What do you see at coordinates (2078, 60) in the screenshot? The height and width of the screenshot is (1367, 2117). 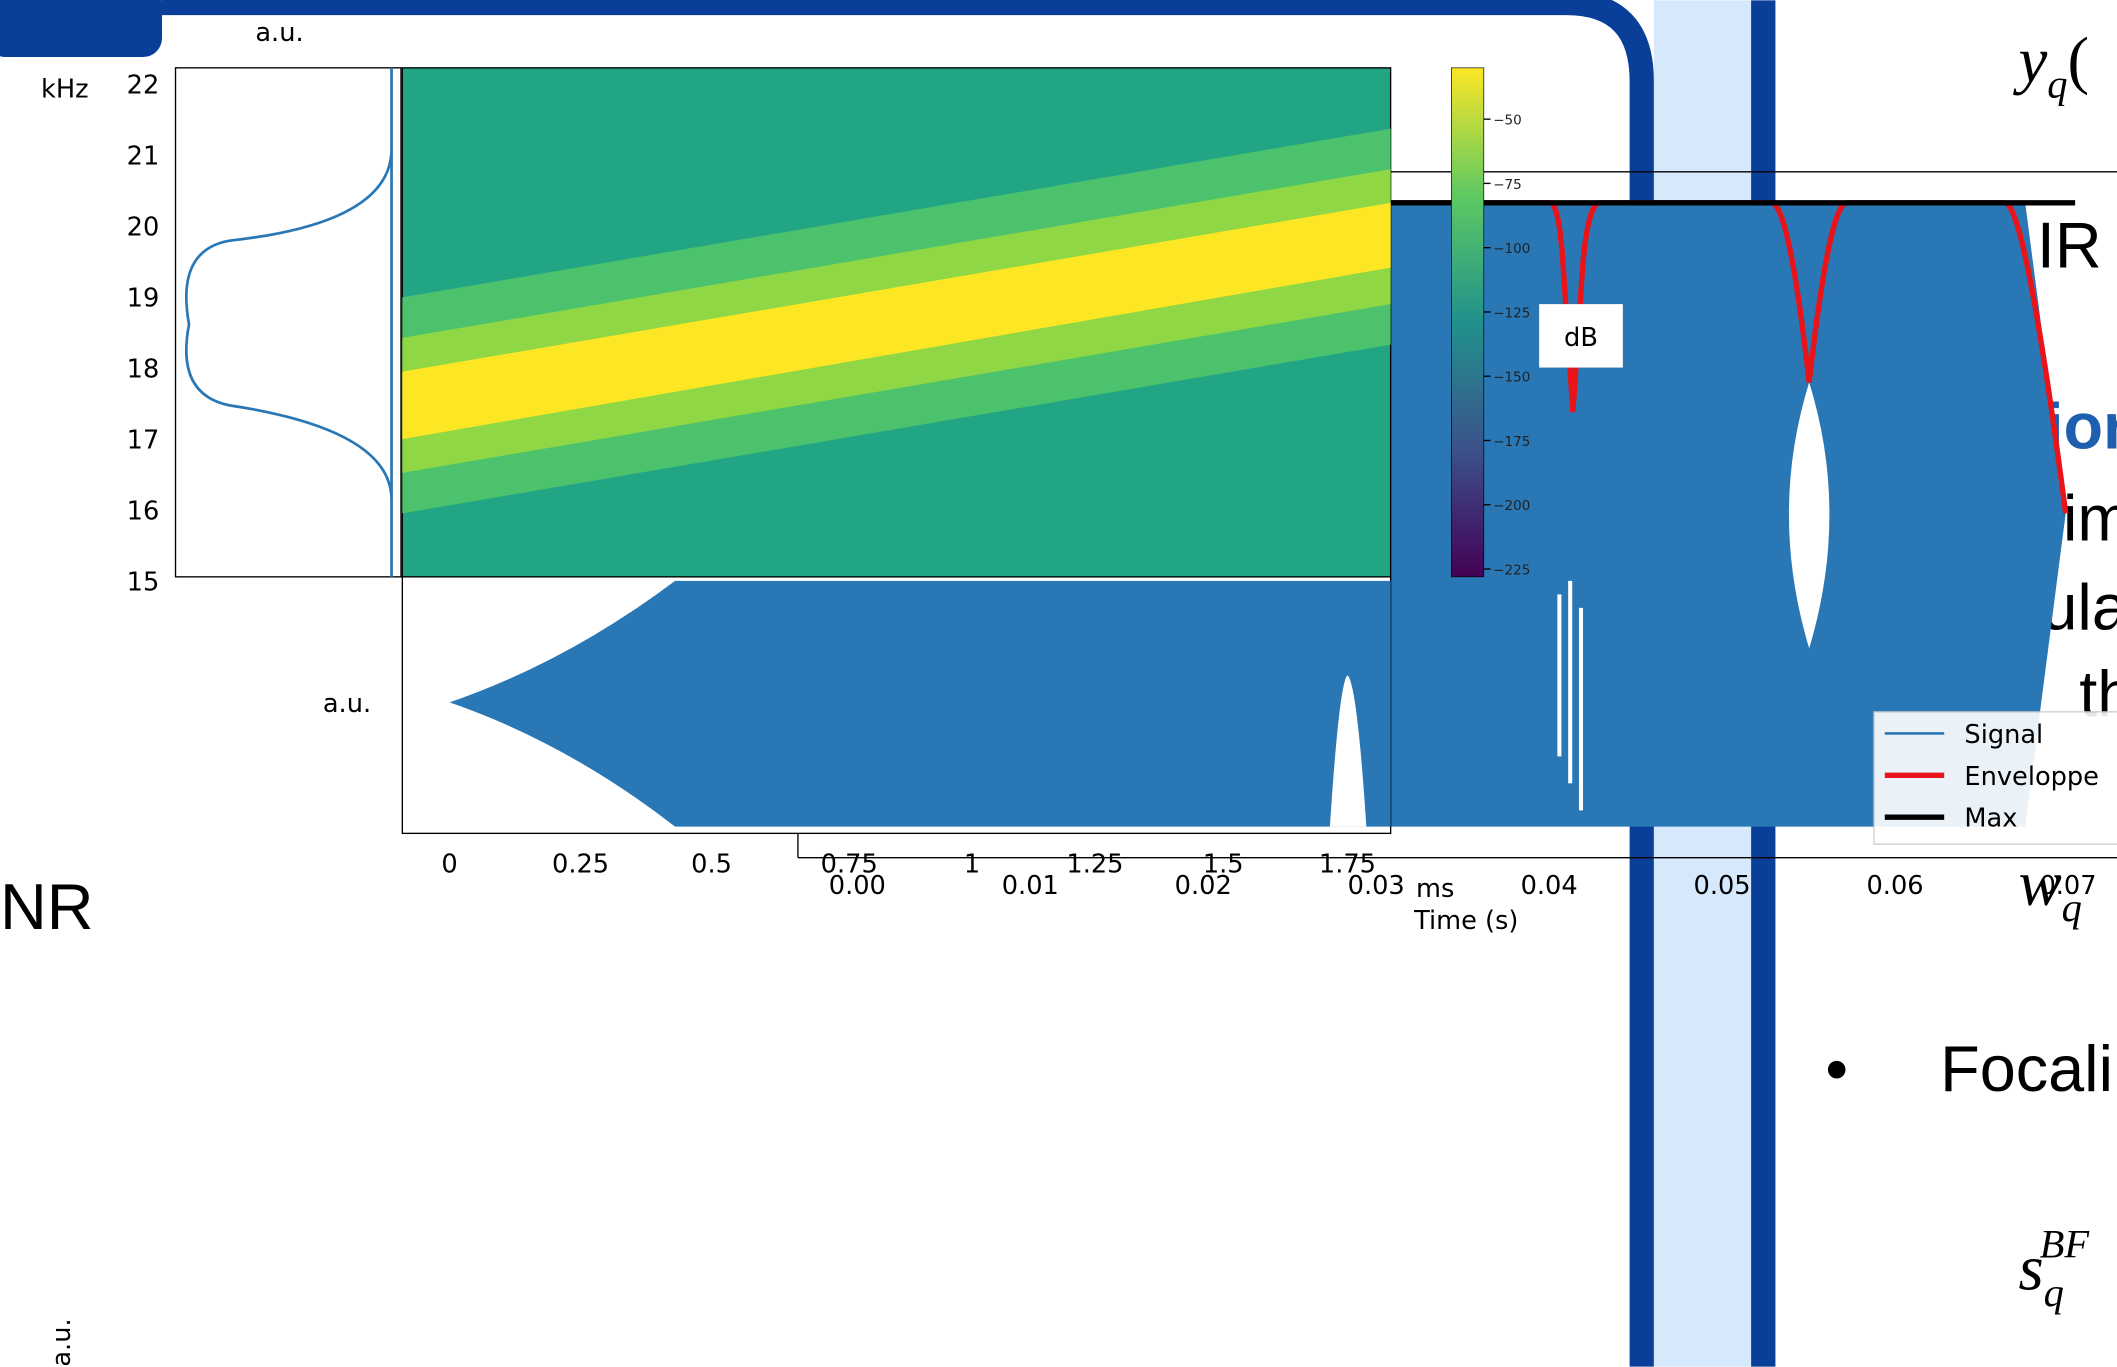 I see `math-symbol: (` at bounding box center [2078, 60].